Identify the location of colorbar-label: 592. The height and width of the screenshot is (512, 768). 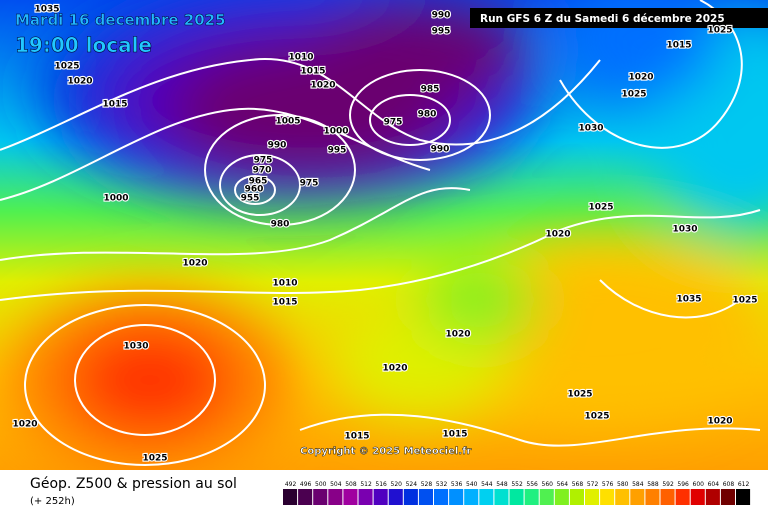
(668, 484).